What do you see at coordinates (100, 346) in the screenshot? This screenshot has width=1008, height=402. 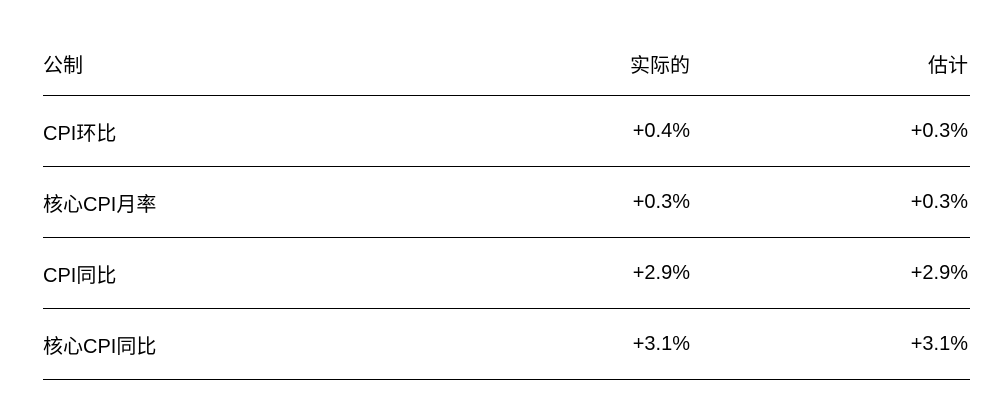 I see `metric-cell: 核心CPI同比` at bounding box center [100, 346].